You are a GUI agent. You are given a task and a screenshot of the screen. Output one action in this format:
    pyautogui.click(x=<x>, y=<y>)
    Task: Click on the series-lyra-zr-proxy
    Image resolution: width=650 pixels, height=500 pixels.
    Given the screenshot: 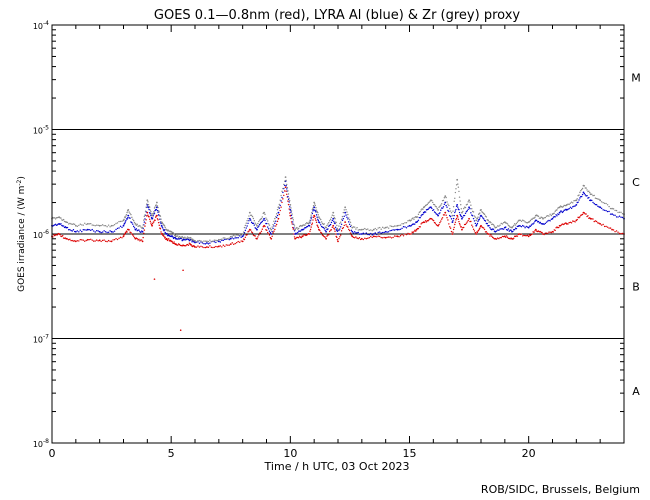 What is the action you would take?
    pyautogui.click(x=338, y=209)
    